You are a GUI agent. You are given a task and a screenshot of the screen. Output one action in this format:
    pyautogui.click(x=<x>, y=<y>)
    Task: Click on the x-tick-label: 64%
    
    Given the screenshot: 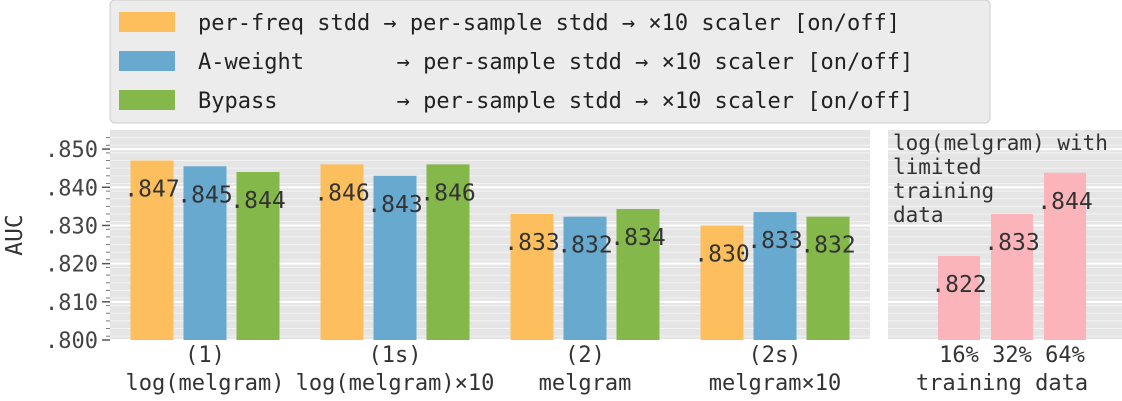 What is the action you would take?
    pyautogui.click(x=1065, y=355)
    